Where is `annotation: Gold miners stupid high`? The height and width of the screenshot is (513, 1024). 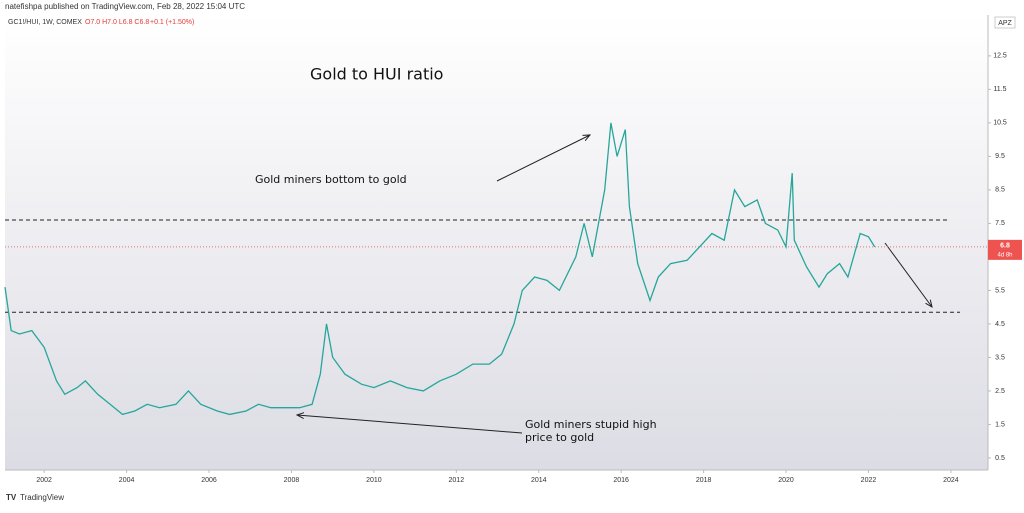
annotation: Gold miners stupid high is located at coordinates (591, 424).